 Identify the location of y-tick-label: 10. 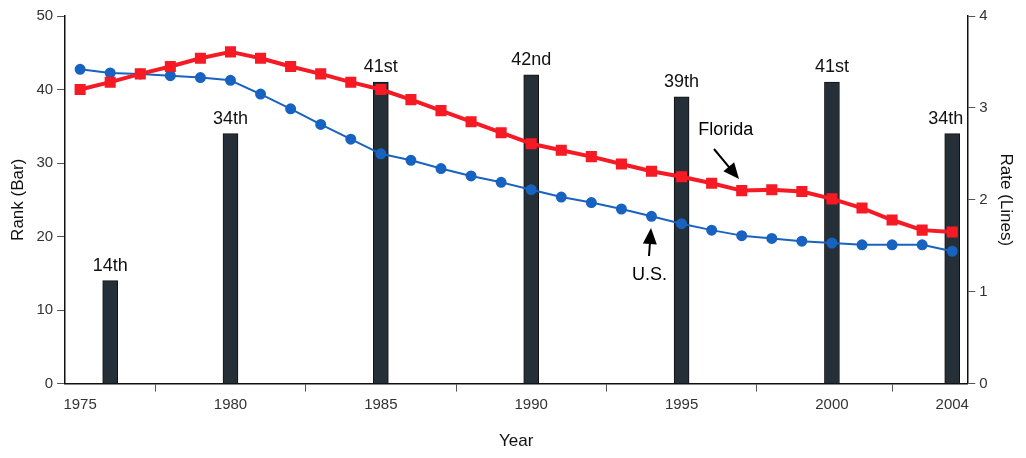
(45, 309).